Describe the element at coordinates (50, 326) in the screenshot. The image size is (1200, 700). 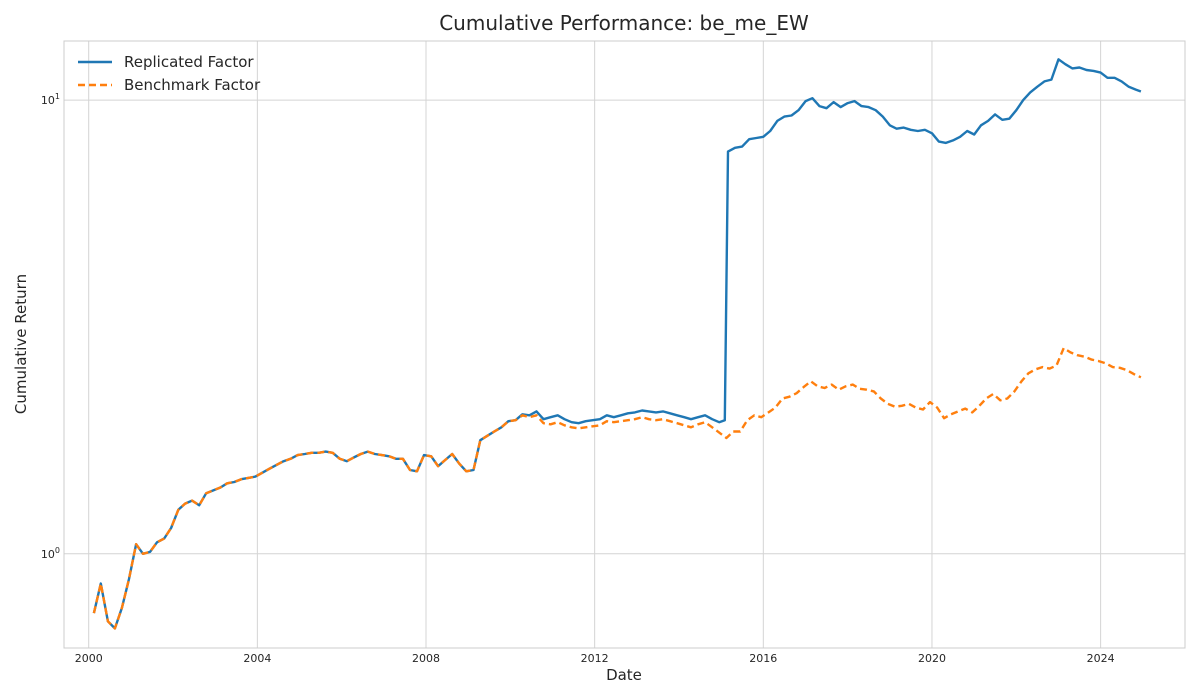
I see `y-axis-tick-labels: 10⁰ 10¹` at that location.